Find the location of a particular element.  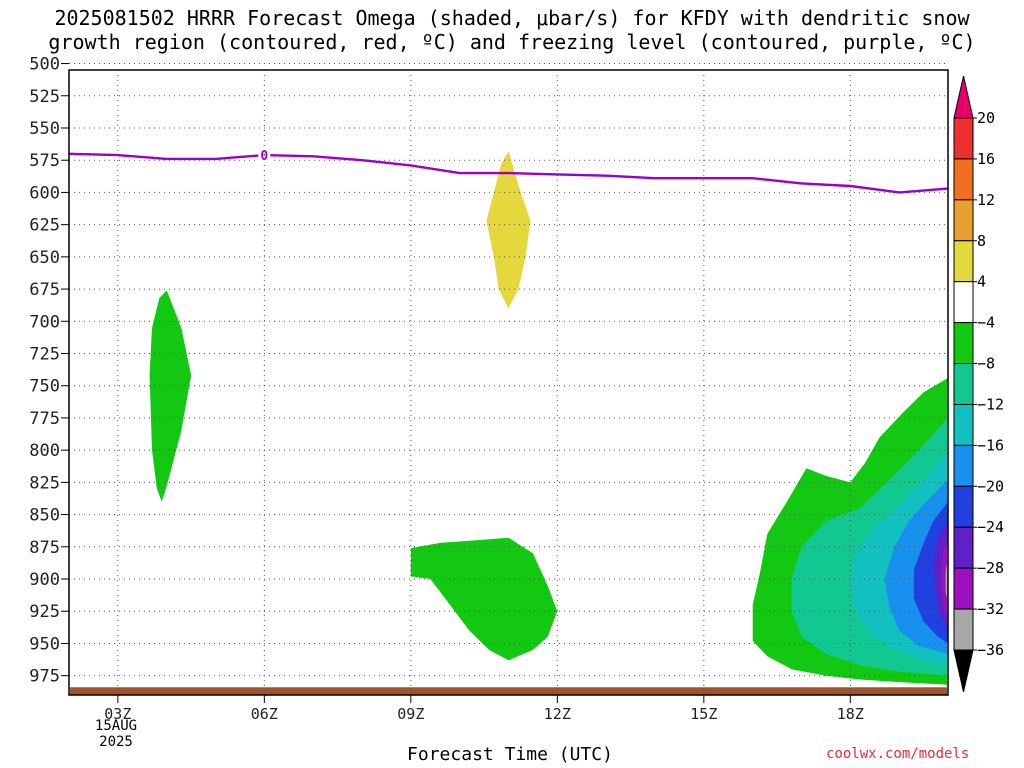

freezing-level-line is located at coordinates (508, 173).